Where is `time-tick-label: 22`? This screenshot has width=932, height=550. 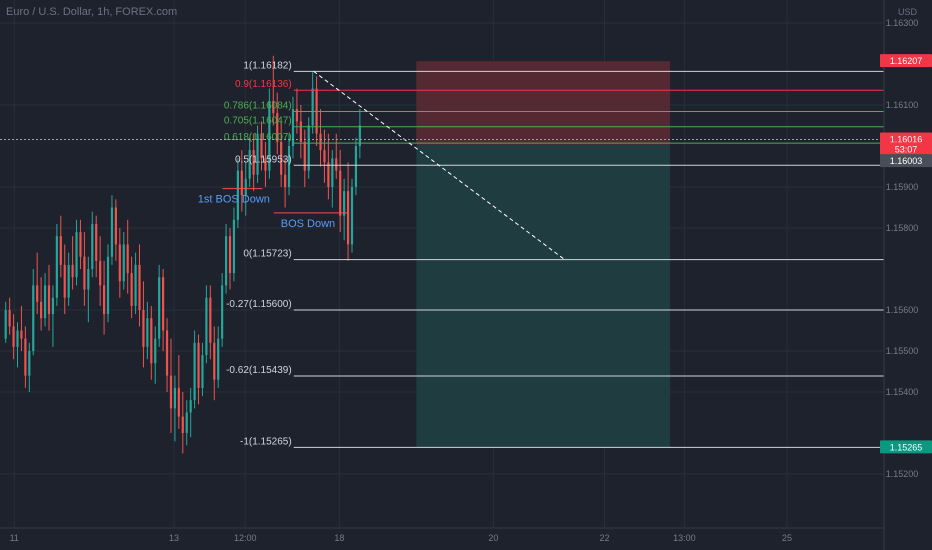 time-tick-label: 22 is located at coordinates (605, 538).